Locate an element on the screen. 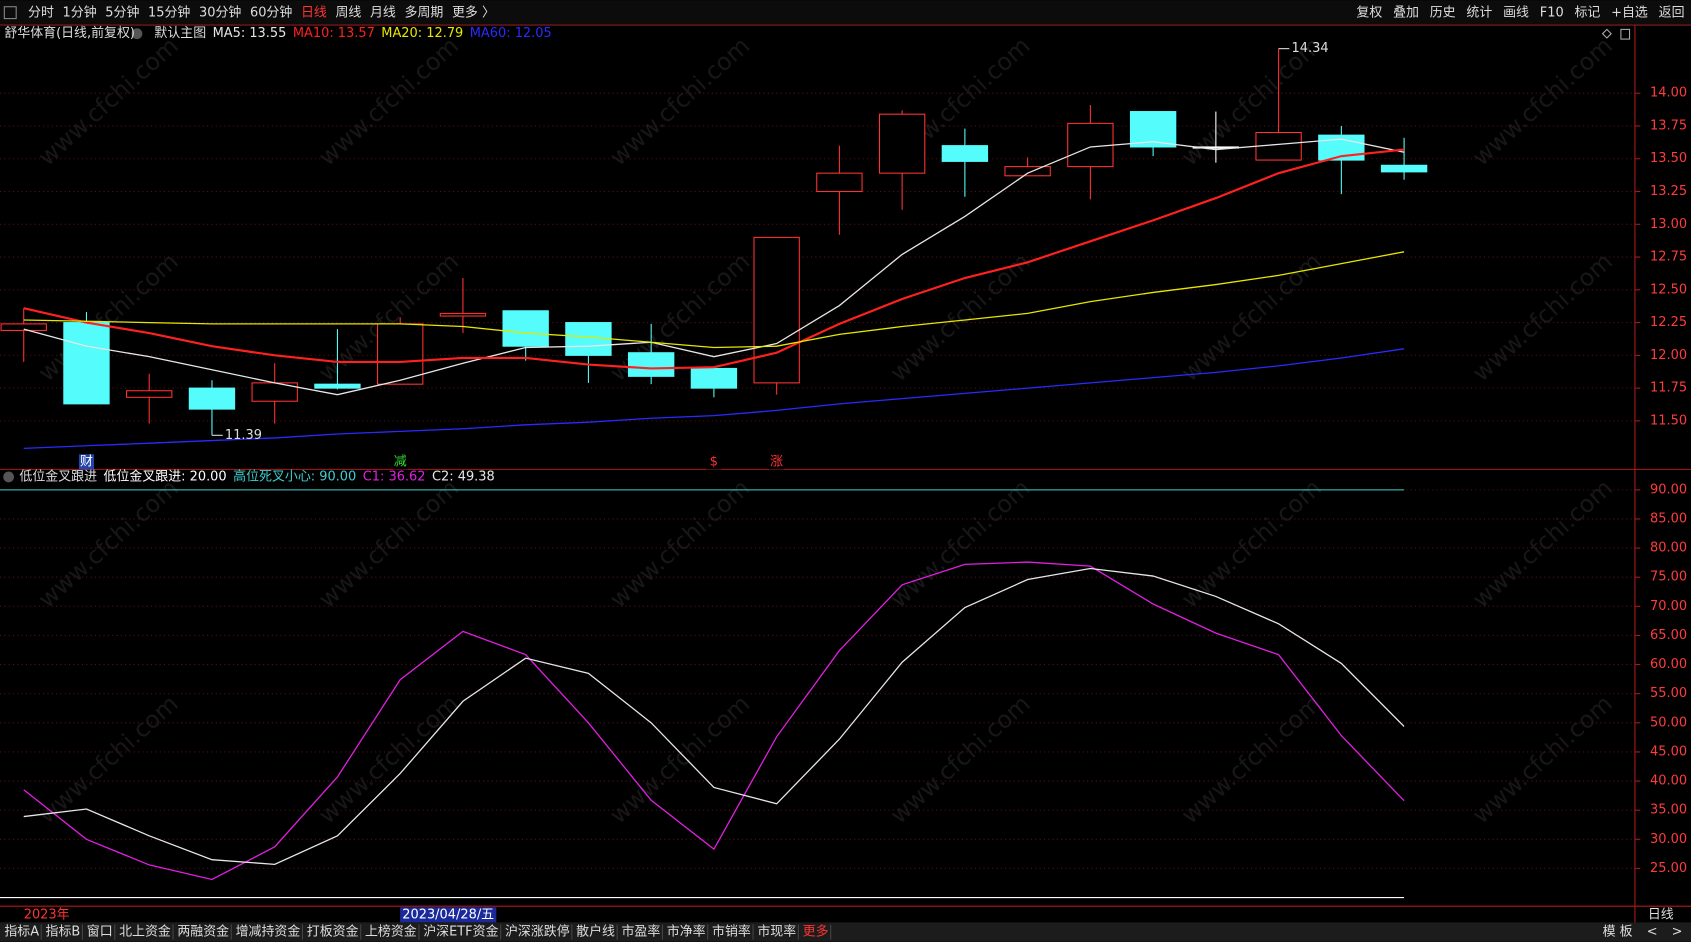  y-tick-label: 80.00 is located at coordinates (1668, 548).